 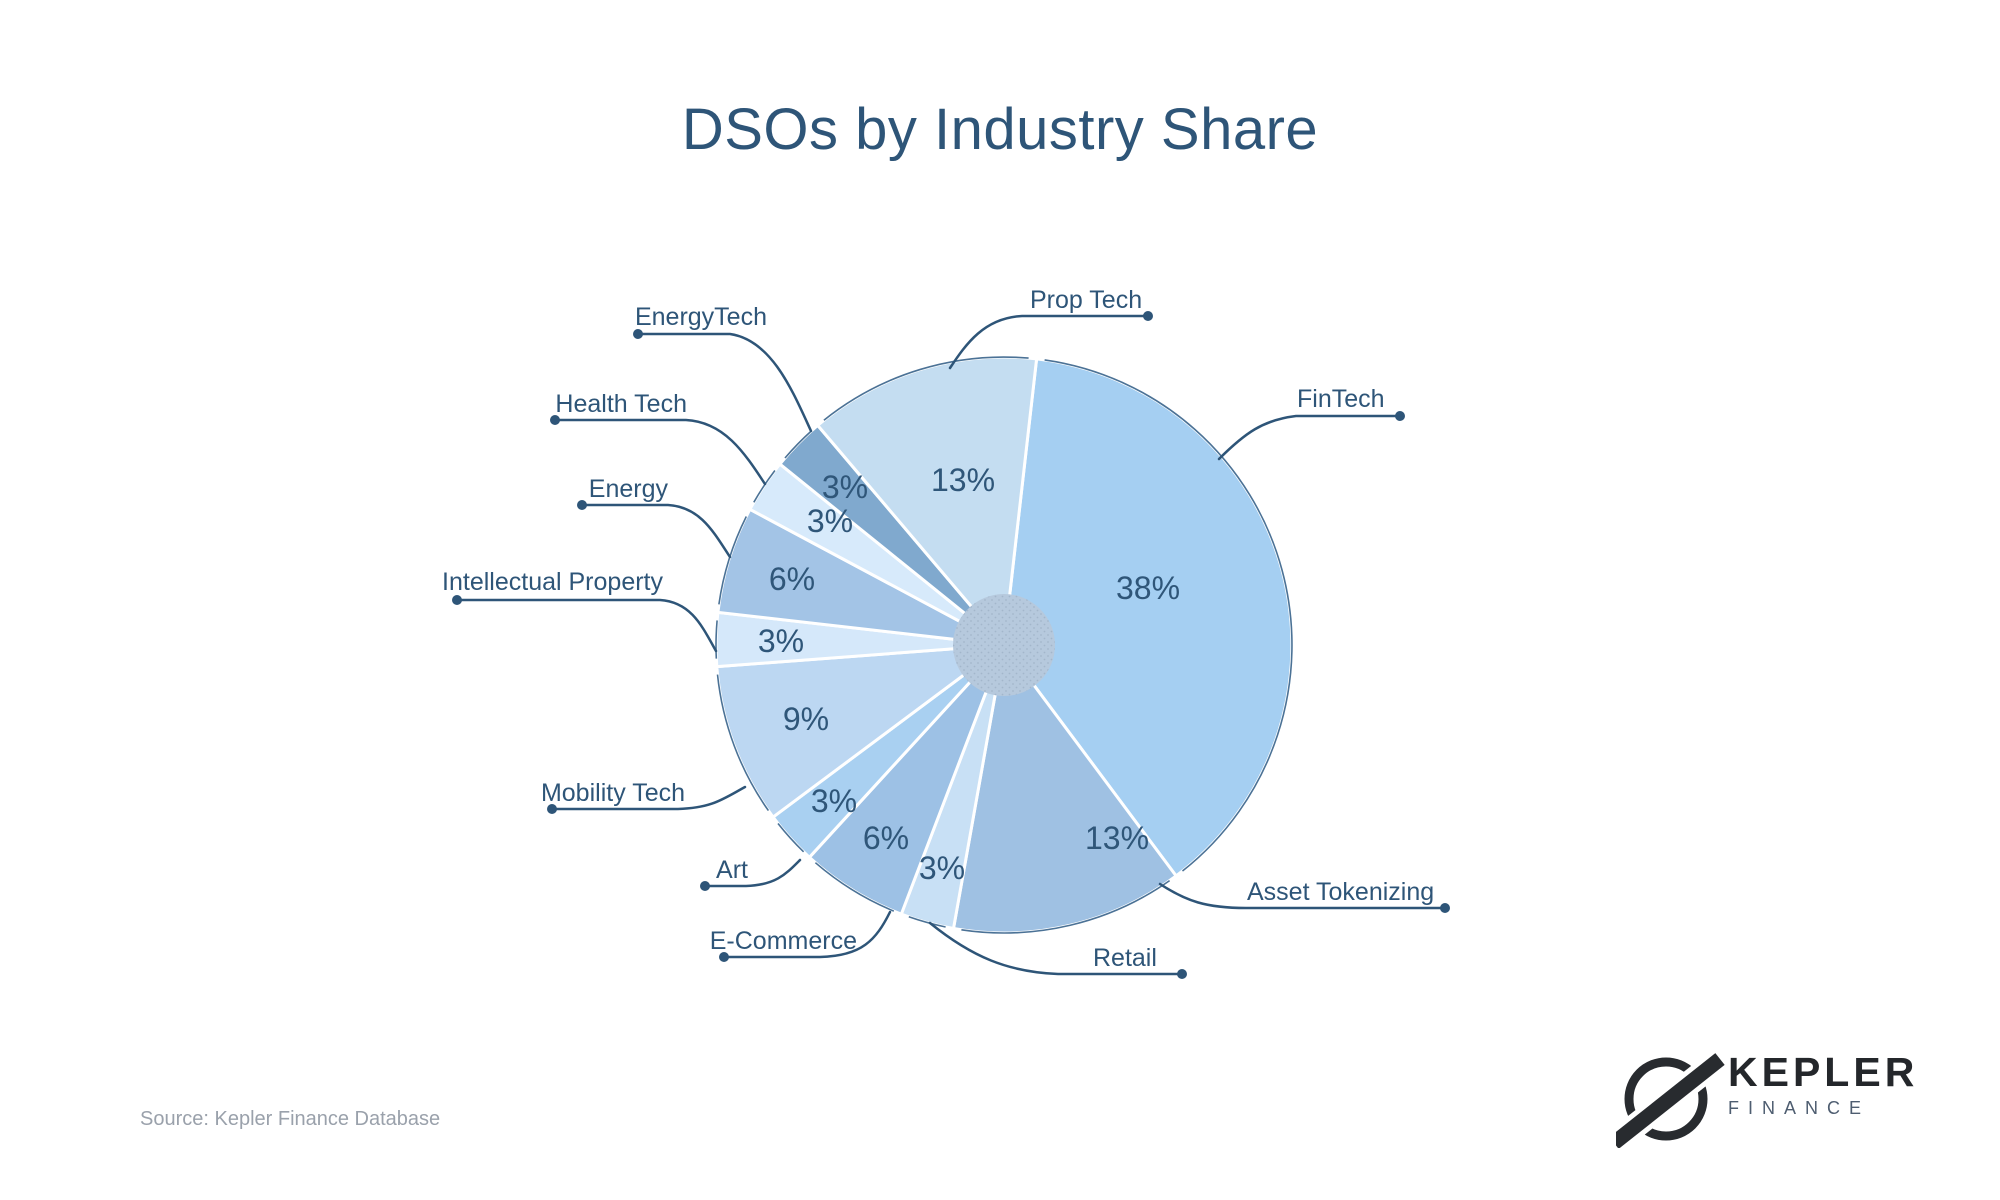 I want to click on leader-line-energy, so click(x=656, y=531).